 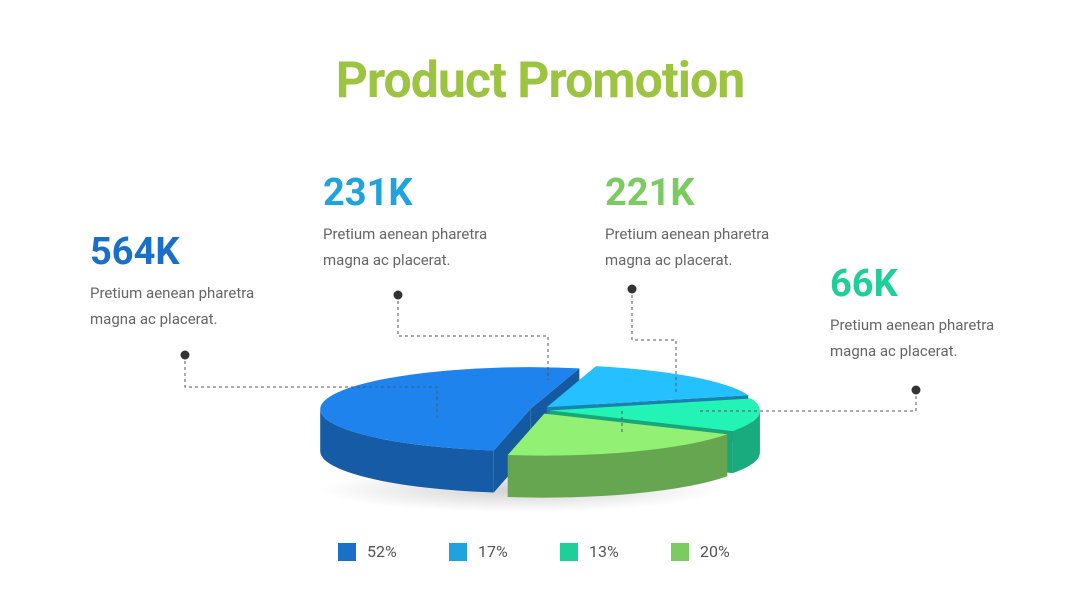 What do you see at coordinates (540, 81) in the screenshot?
I see `title: Product Promotion` at bounding box center [540, 81].